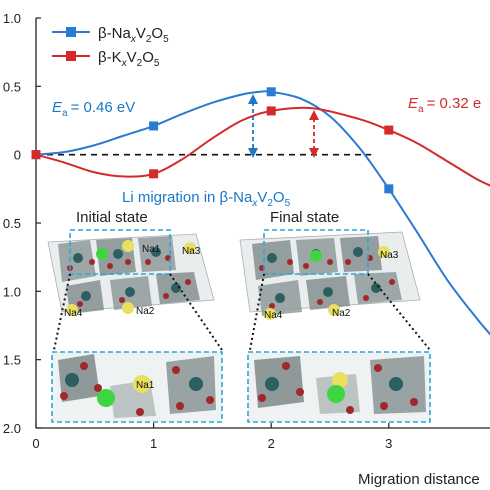  Describe the element at coordinates (304, 217) in the screenshot. I see `final-state-label: Final state` at that location.